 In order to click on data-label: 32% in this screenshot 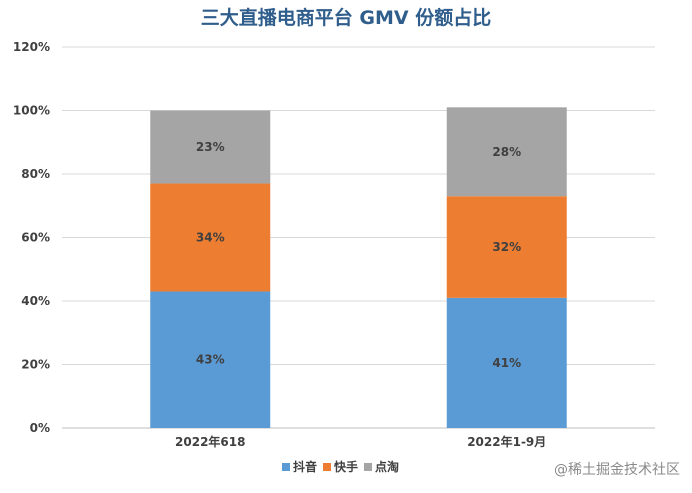, I will do `click(506, 247)`.